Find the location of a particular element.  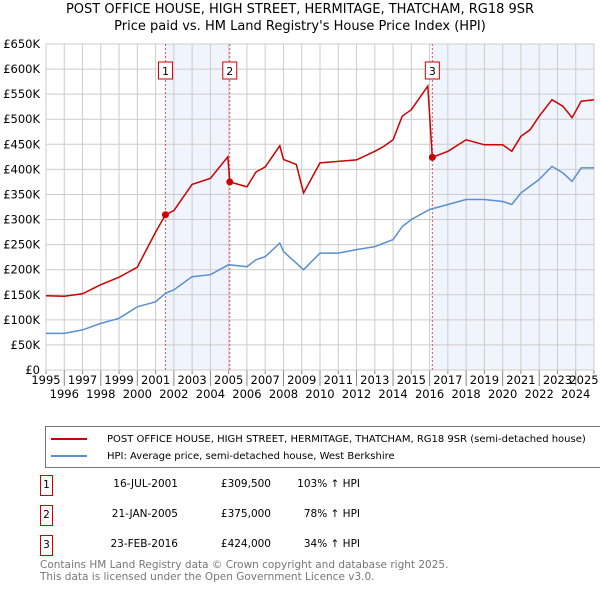

sale-row: 1 16-JUL-2001 £309,500 103% ↑ HPI is located at coordinates (240, 485).